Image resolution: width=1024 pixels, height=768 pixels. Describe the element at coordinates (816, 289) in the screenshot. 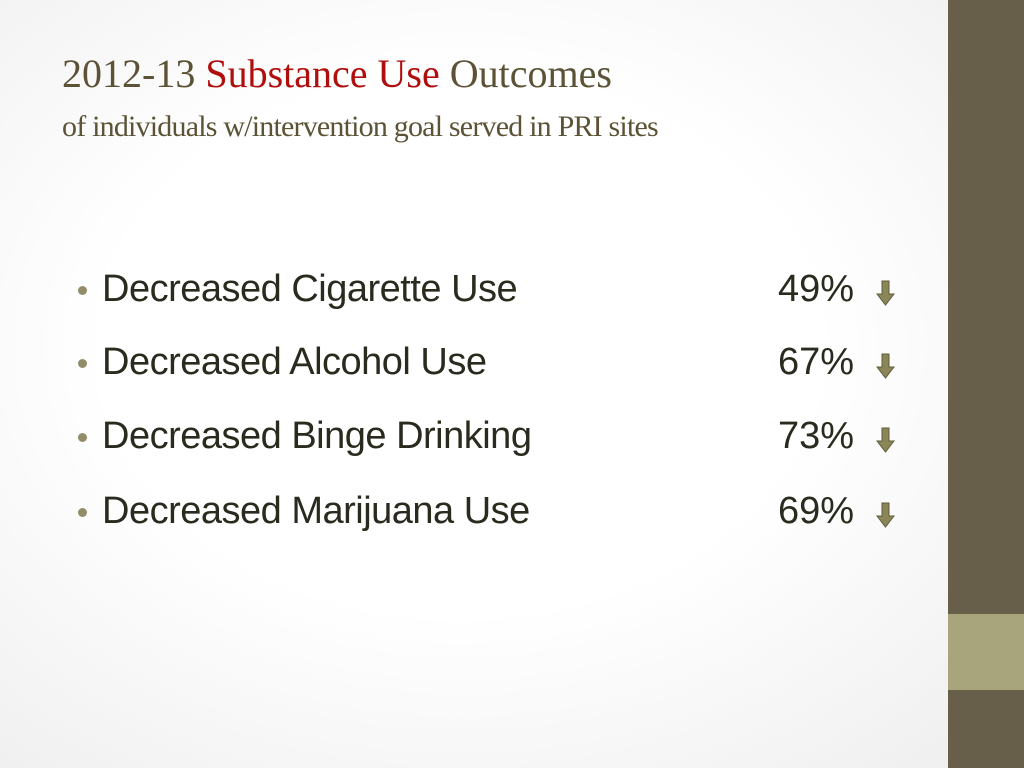

I see `item-value: 49%` at that location.